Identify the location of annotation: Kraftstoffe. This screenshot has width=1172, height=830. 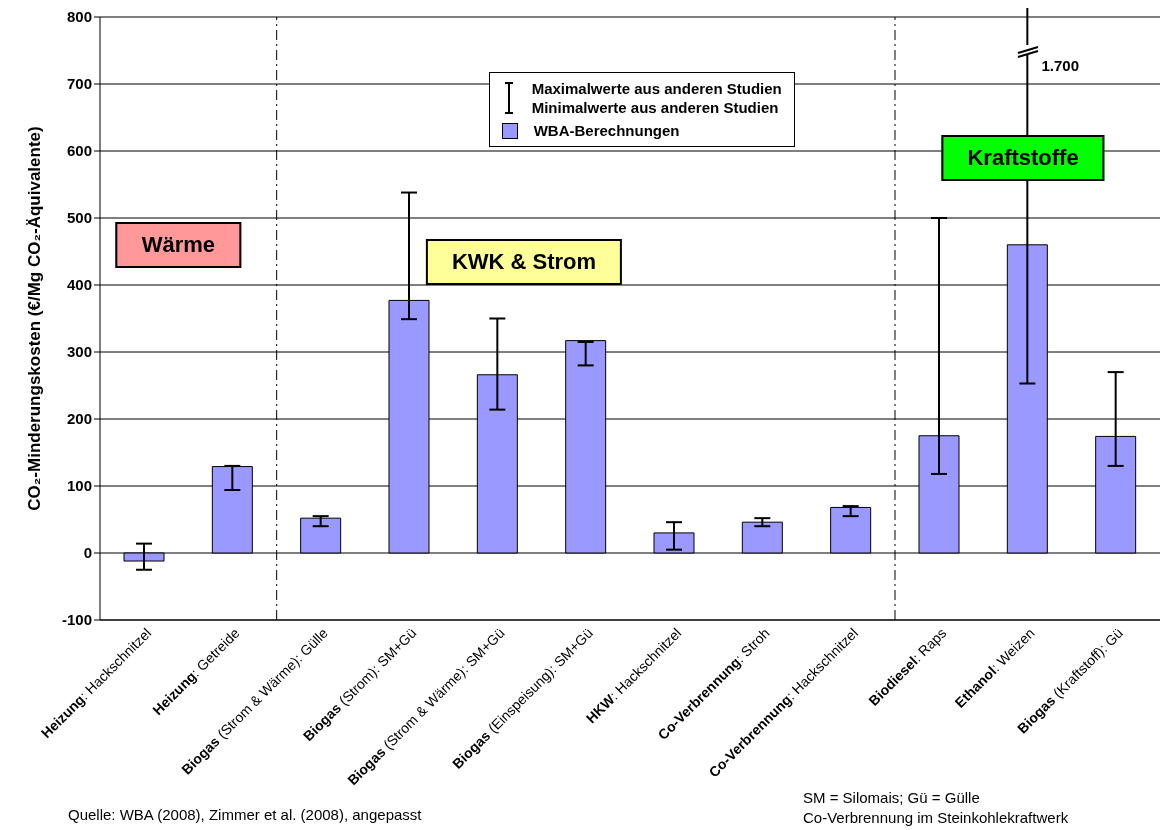
(1023, 157).